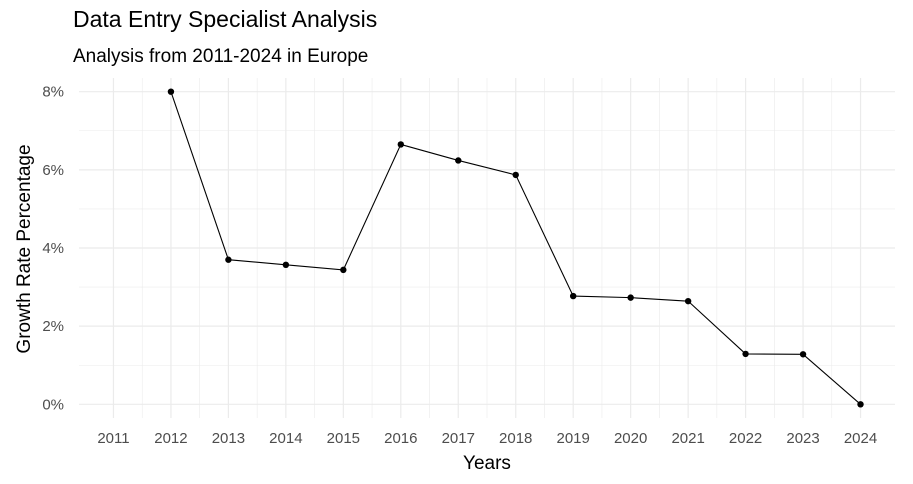 This screenshot has width=913, height=484. I want to click on x-tick-label: 2020, so click(630, 438).